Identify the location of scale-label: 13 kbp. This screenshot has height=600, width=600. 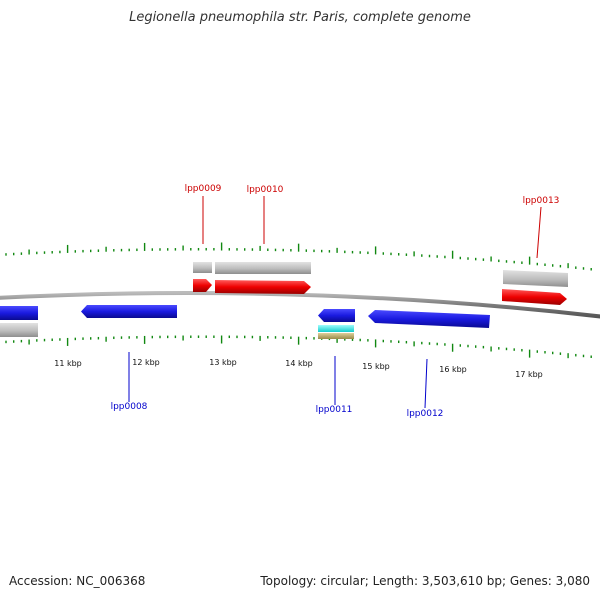
(223, 362).